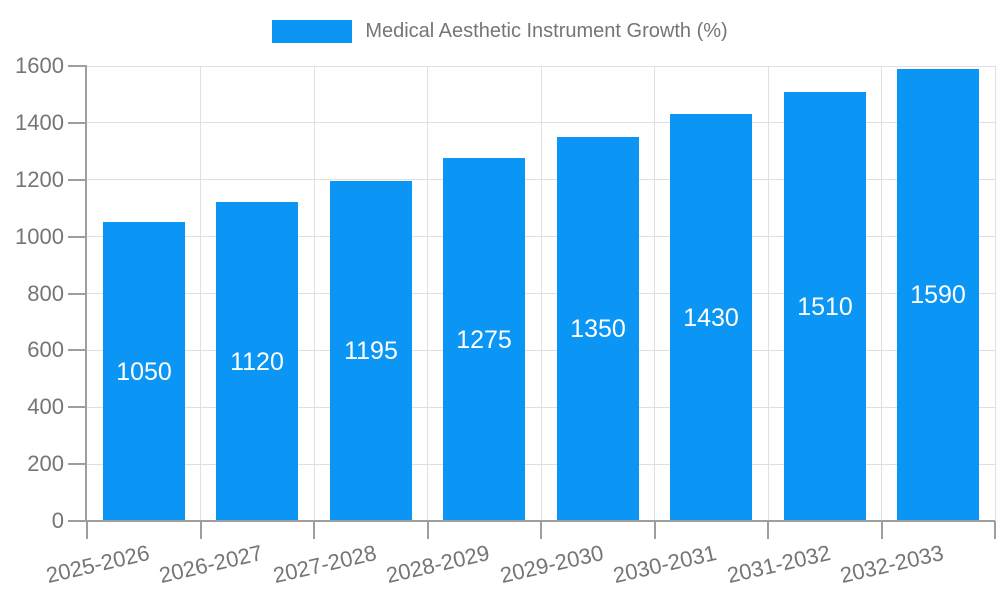  What do you see at coordinates (39, 179) in the screenshot?
I see `y-tick-label: 1200` at bounding box center [39, 179].